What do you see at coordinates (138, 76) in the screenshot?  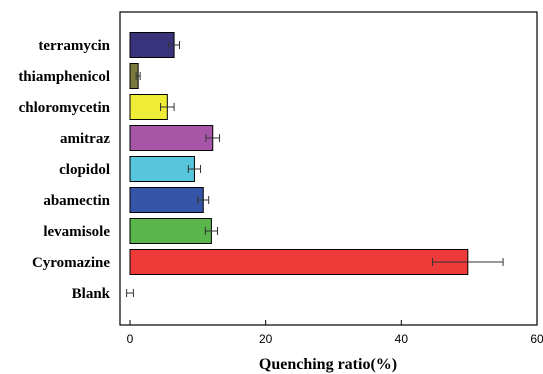 I see `error-bar-thiamphenicol` at bounding box center [138, 76].